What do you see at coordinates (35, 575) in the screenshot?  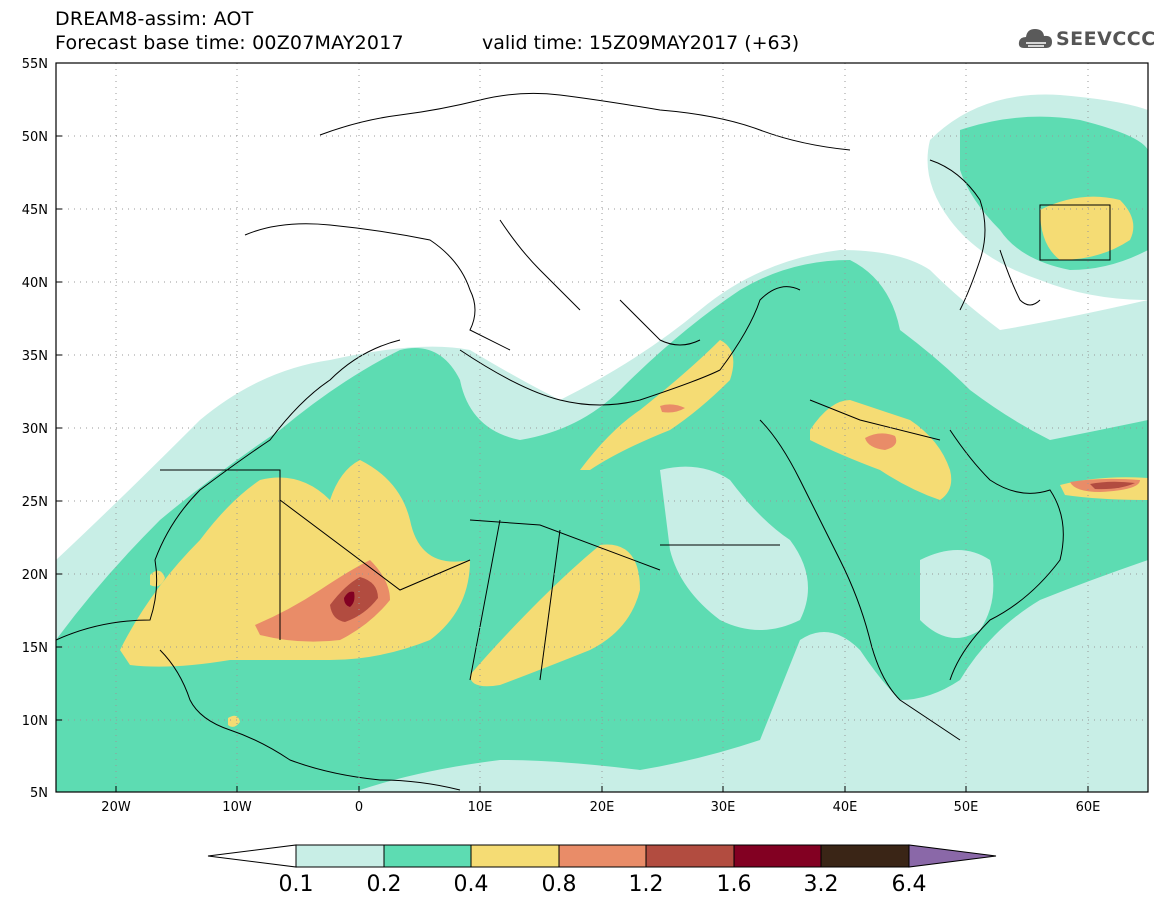 I see `lat-label: 20N` at bounding box center [35, 575].